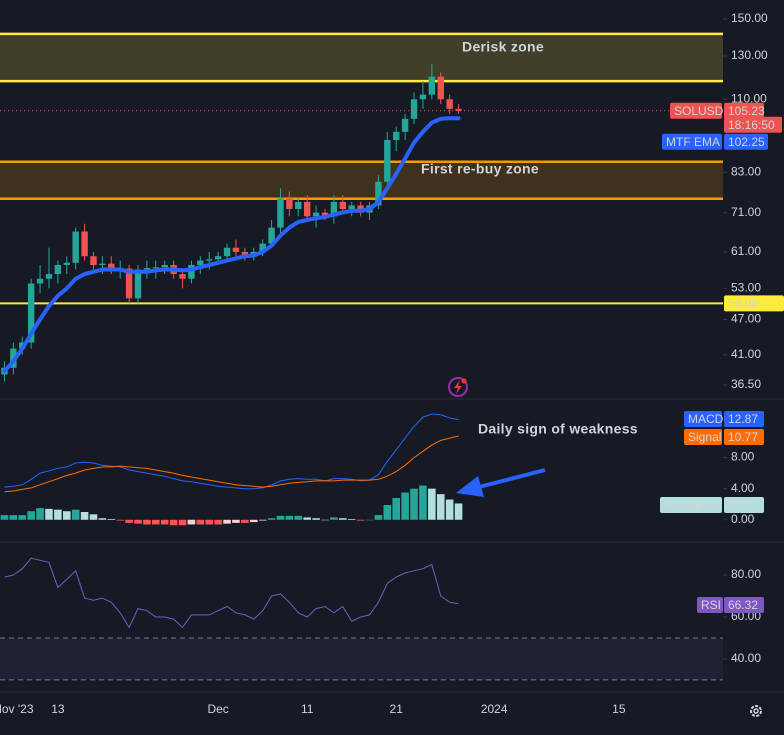  I want to click on x-tick-label: 13, so click(58, 709).